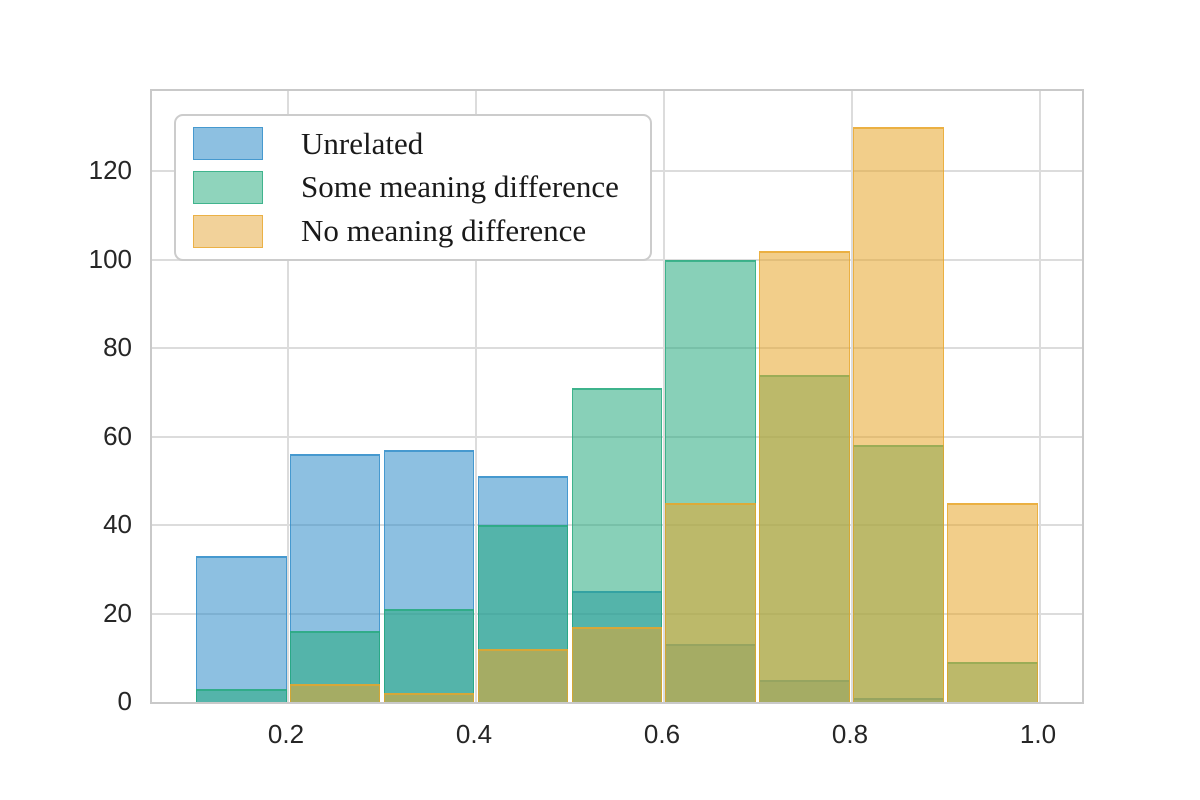 This screenshot has height=800, width=1200. What do you see at coordinates (228, 187) in the screenshot?
I see `legend-swatch-some-meaning-difference` at bounding box center [228, 187].